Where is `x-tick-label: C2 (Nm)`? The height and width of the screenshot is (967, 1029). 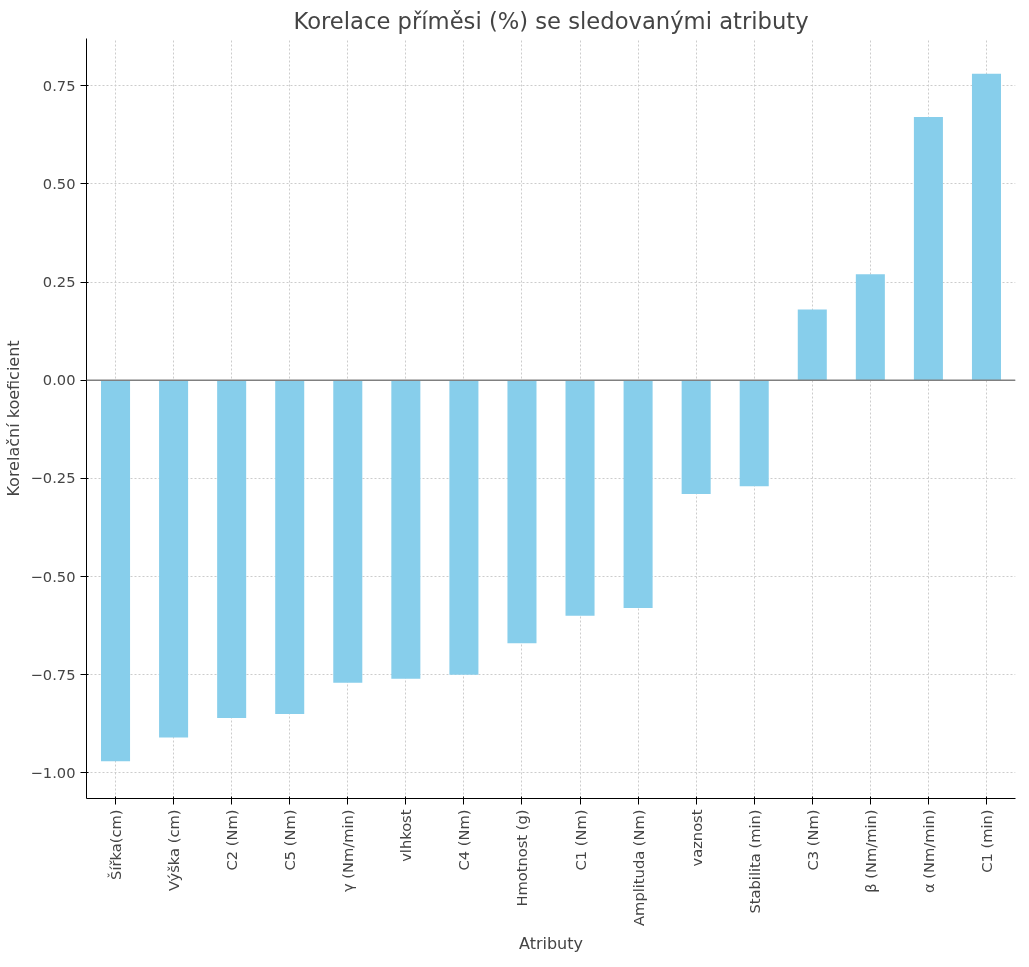 x-tick-label: C2 (Nm) is located at coordinates (232, 840).